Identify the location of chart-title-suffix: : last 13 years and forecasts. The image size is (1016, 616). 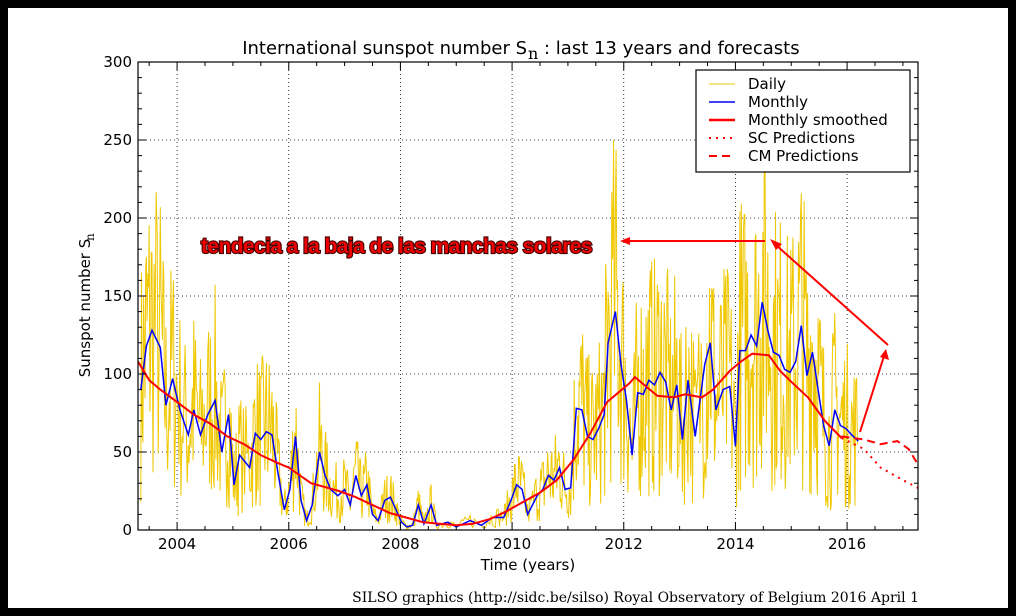
(672, 48).